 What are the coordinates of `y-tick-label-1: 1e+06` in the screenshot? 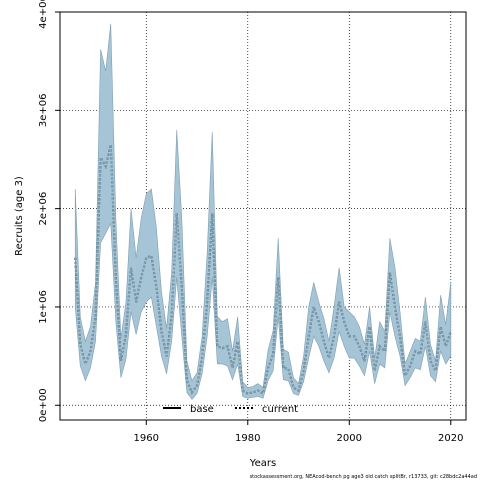 It's located at (43, 307).